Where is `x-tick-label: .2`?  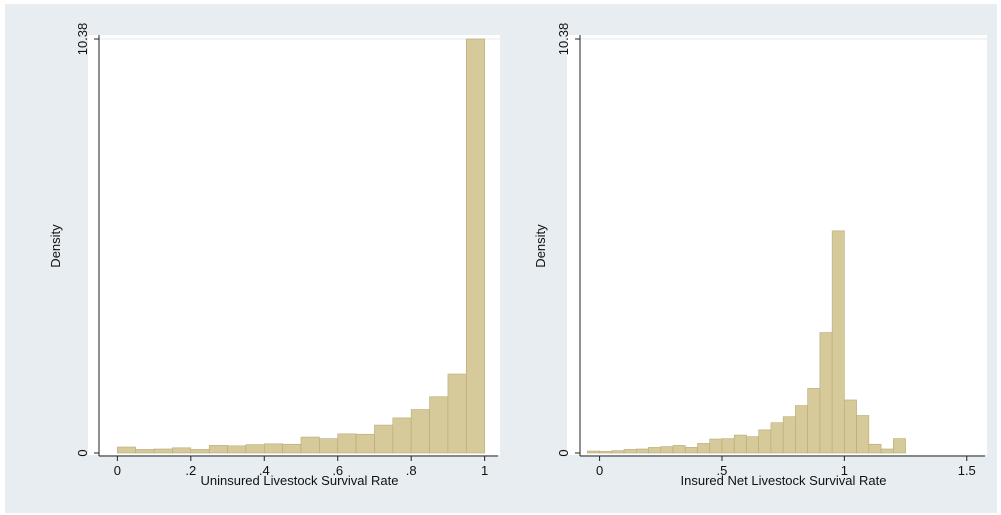 x-tick-label: .2 is located at coordinates (190, 470).